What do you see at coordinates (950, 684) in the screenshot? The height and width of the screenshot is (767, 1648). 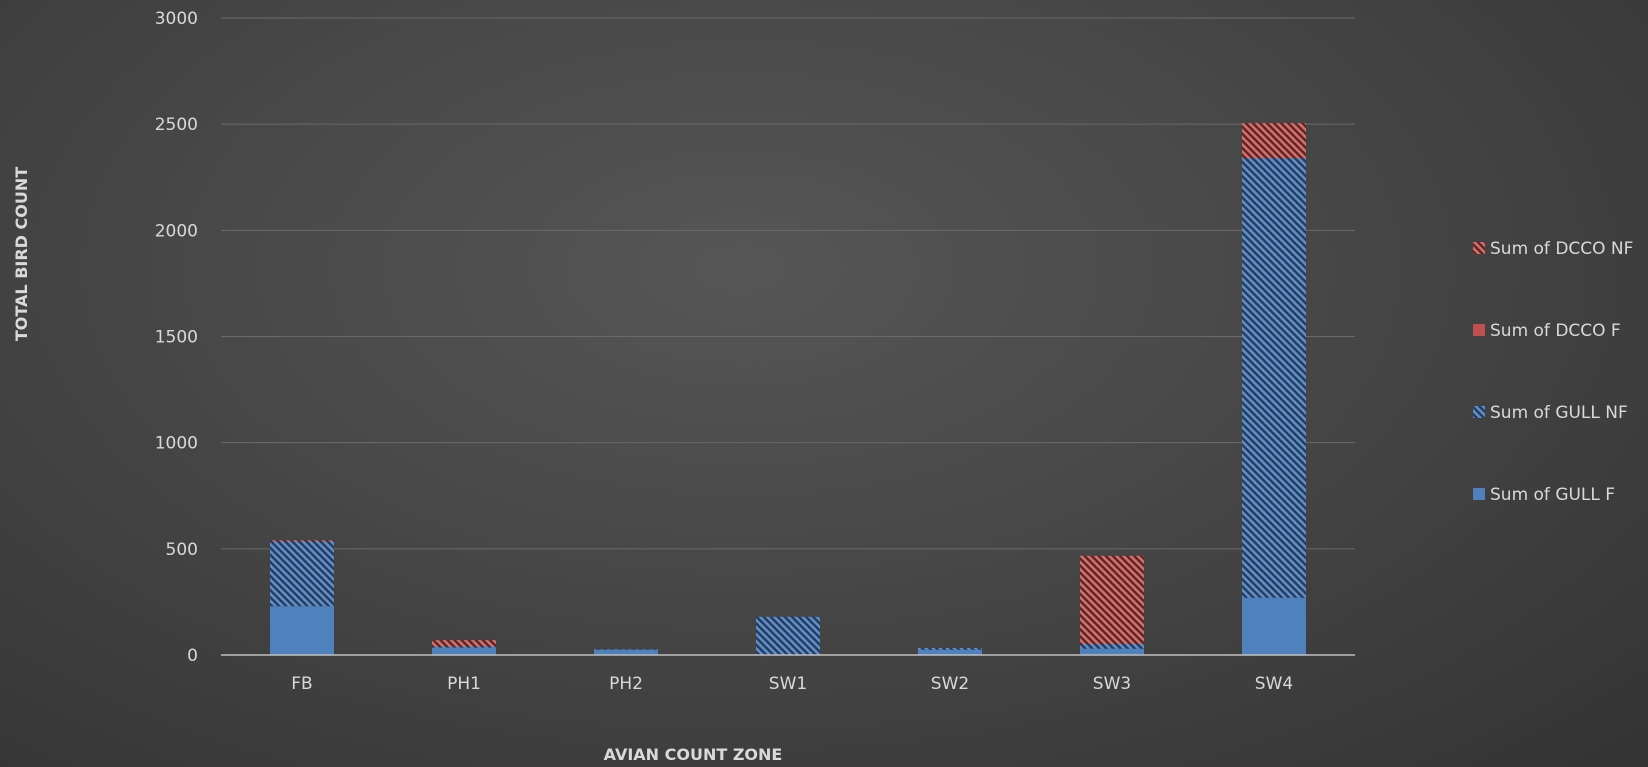 I see `x-tick-label: SW2` at bounding box center [950, 684].